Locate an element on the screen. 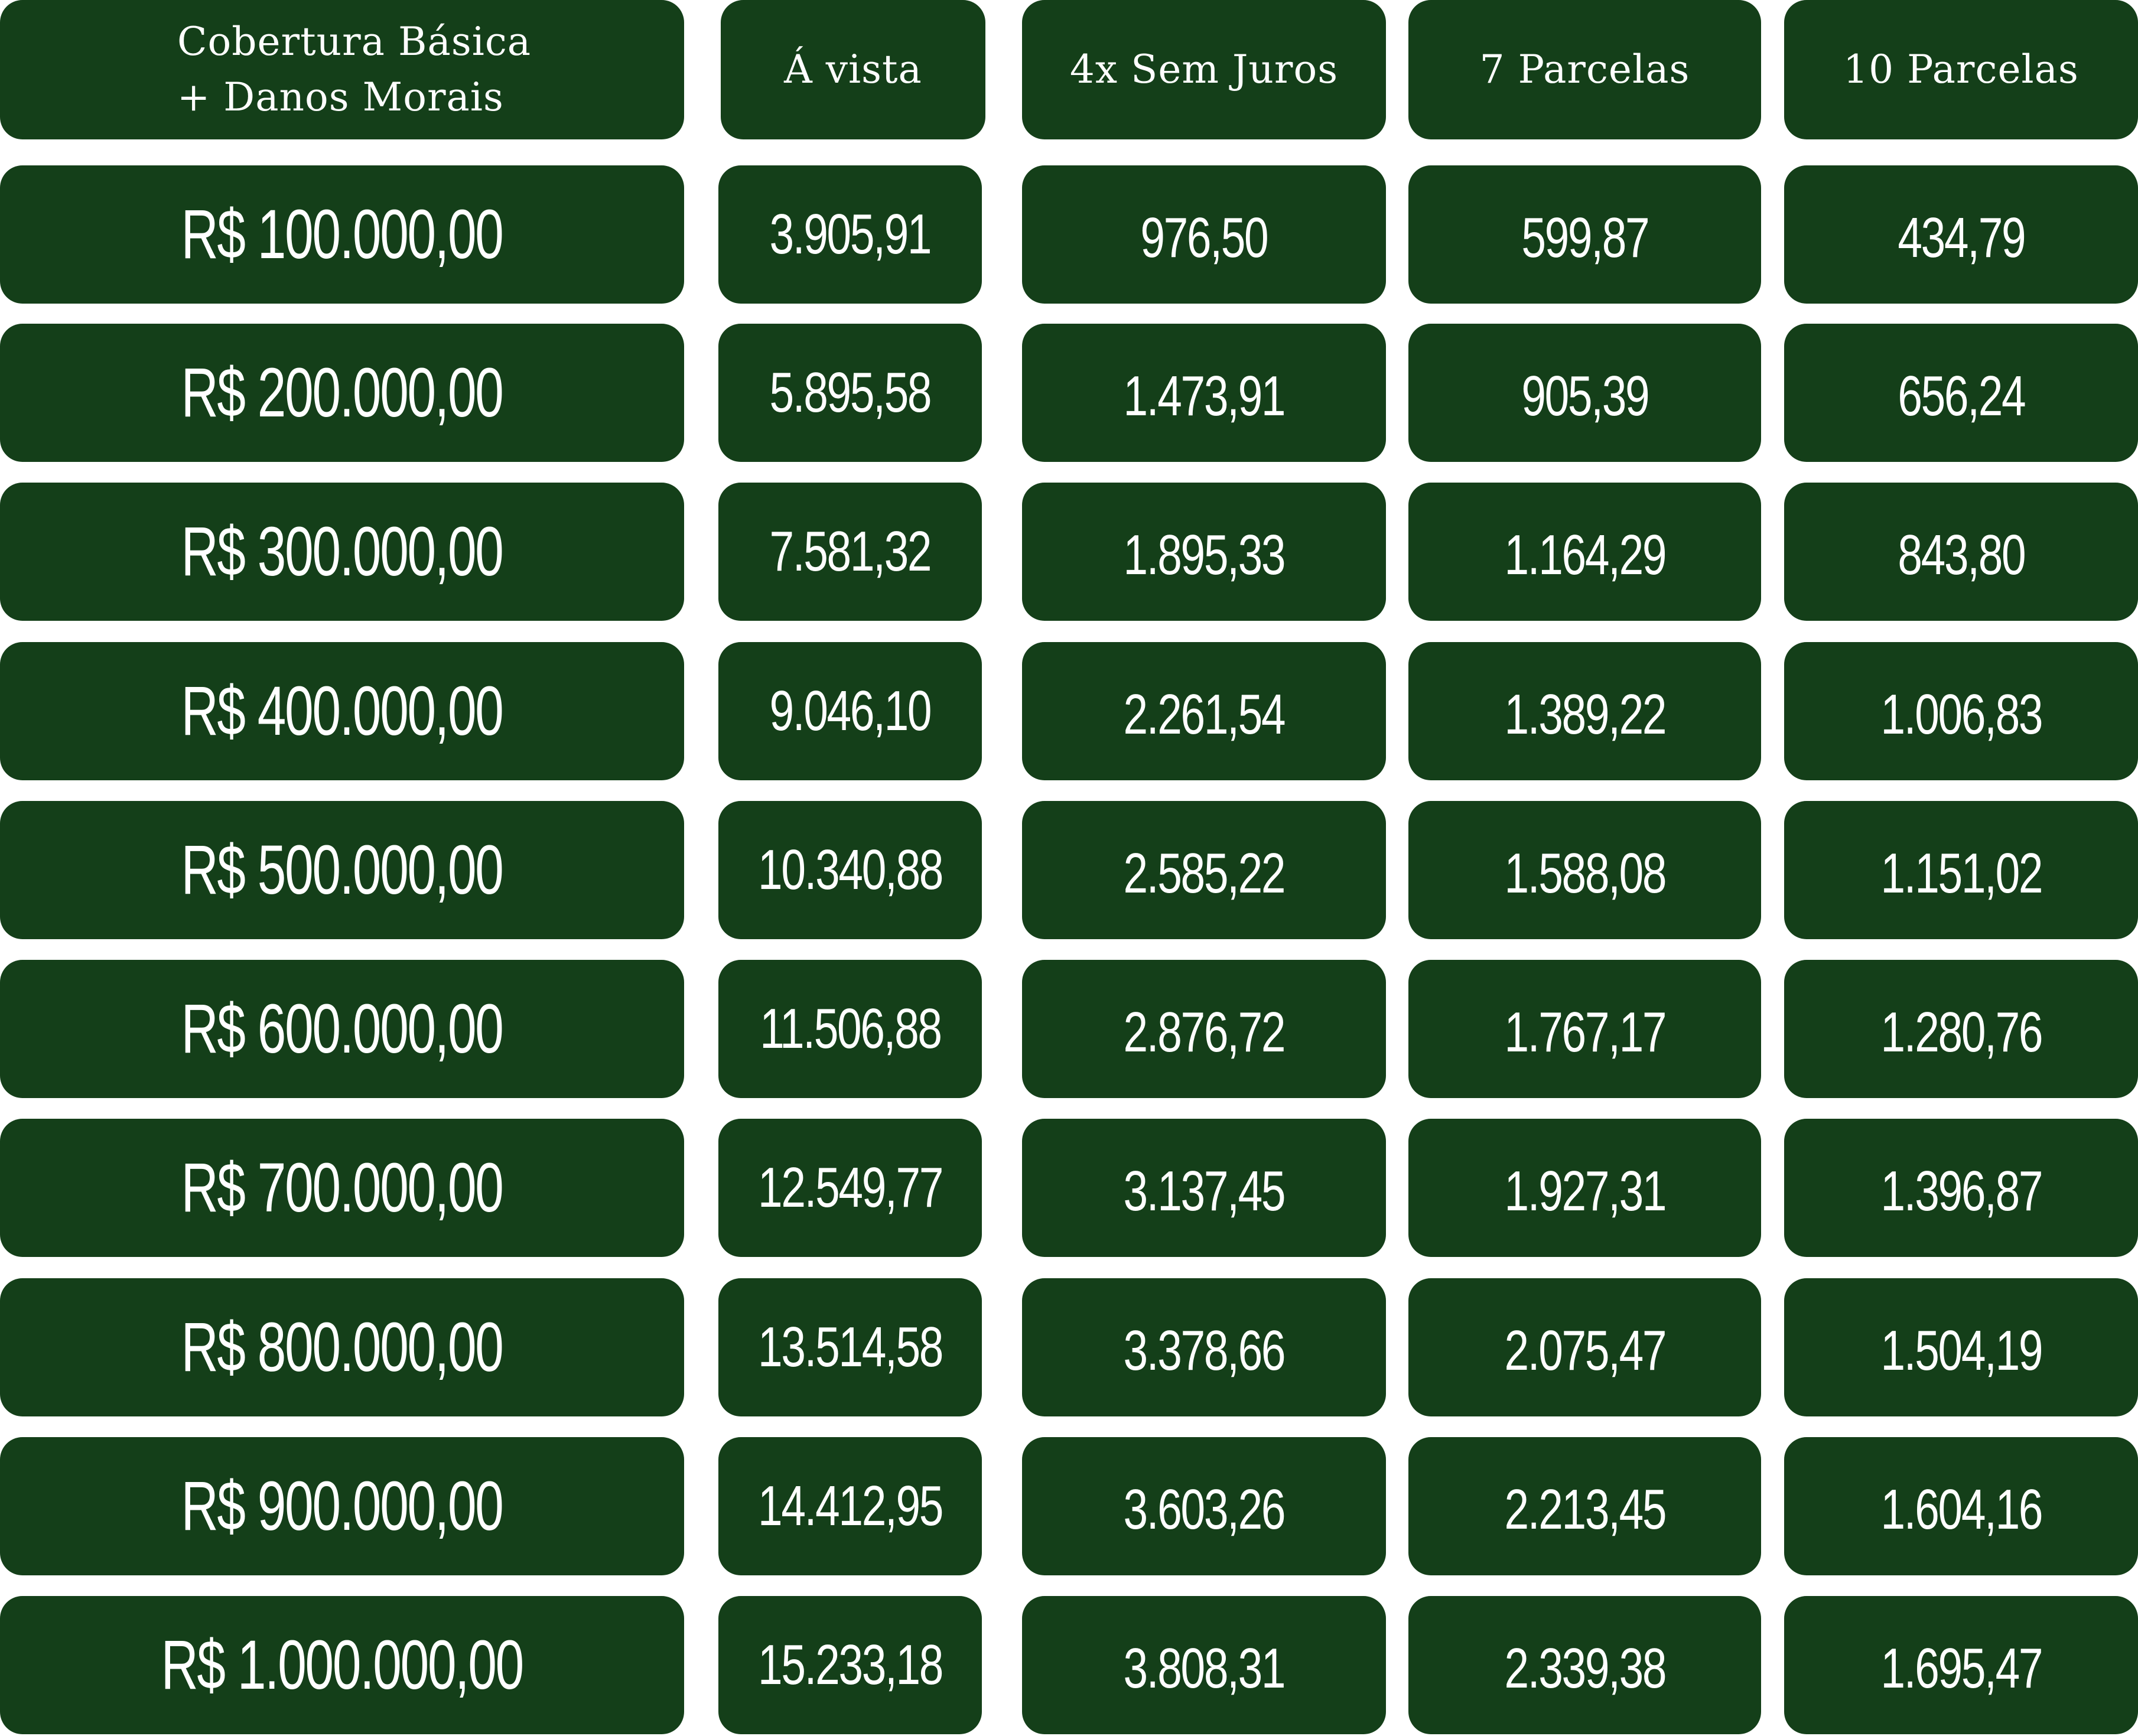 Image resolution: width=2138 pixels, height=1736 pixels. ten-parcelas-cell: 1.396,87 is located at coordinates (1961, 1188).